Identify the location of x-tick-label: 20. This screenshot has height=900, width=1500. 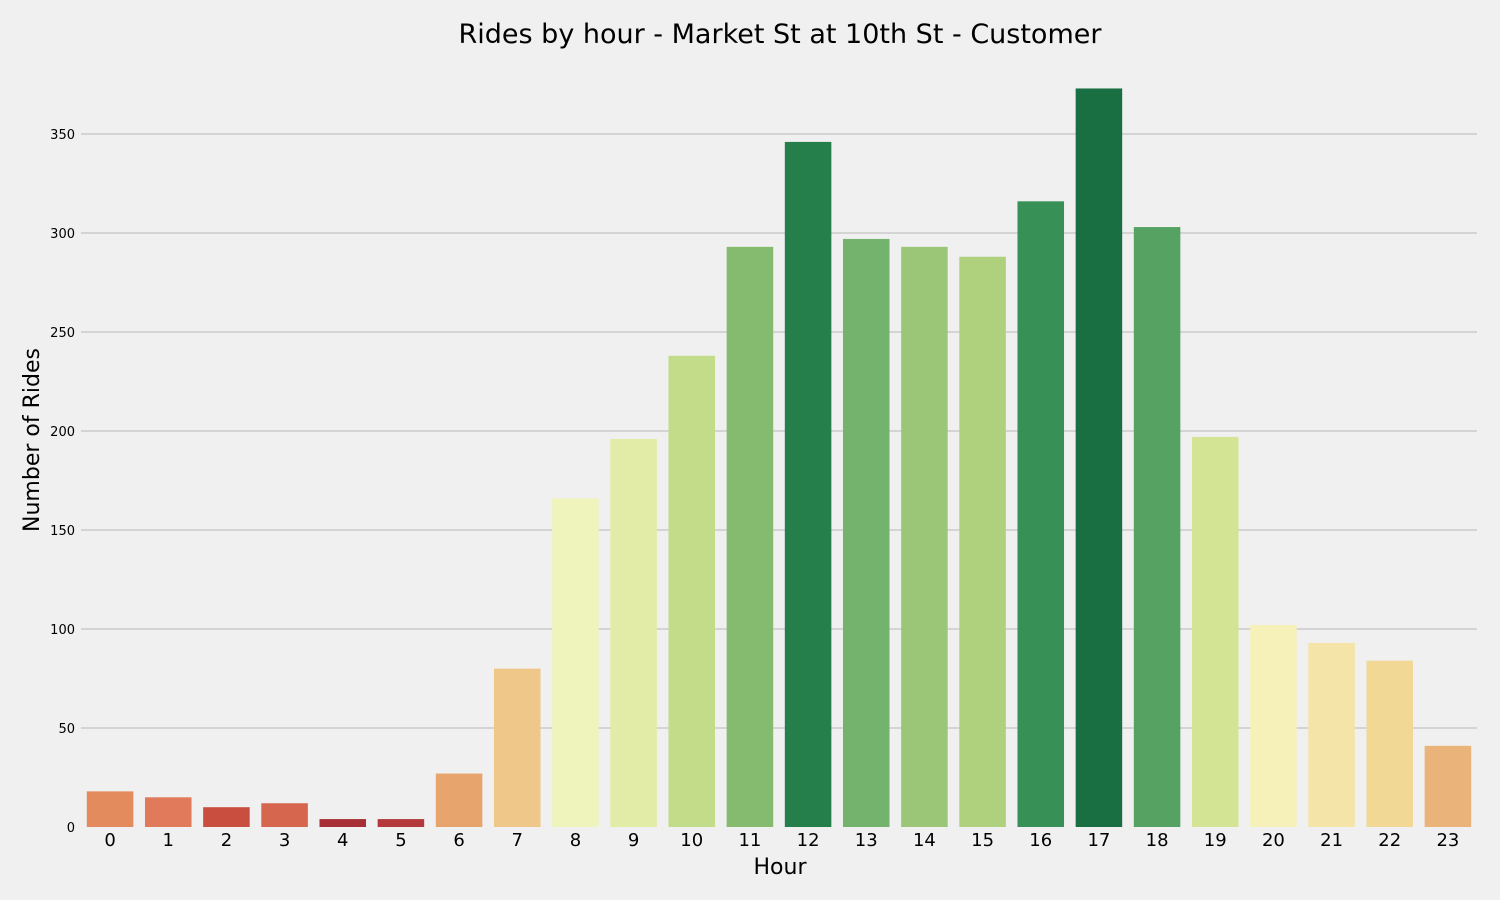
(1273, 840).